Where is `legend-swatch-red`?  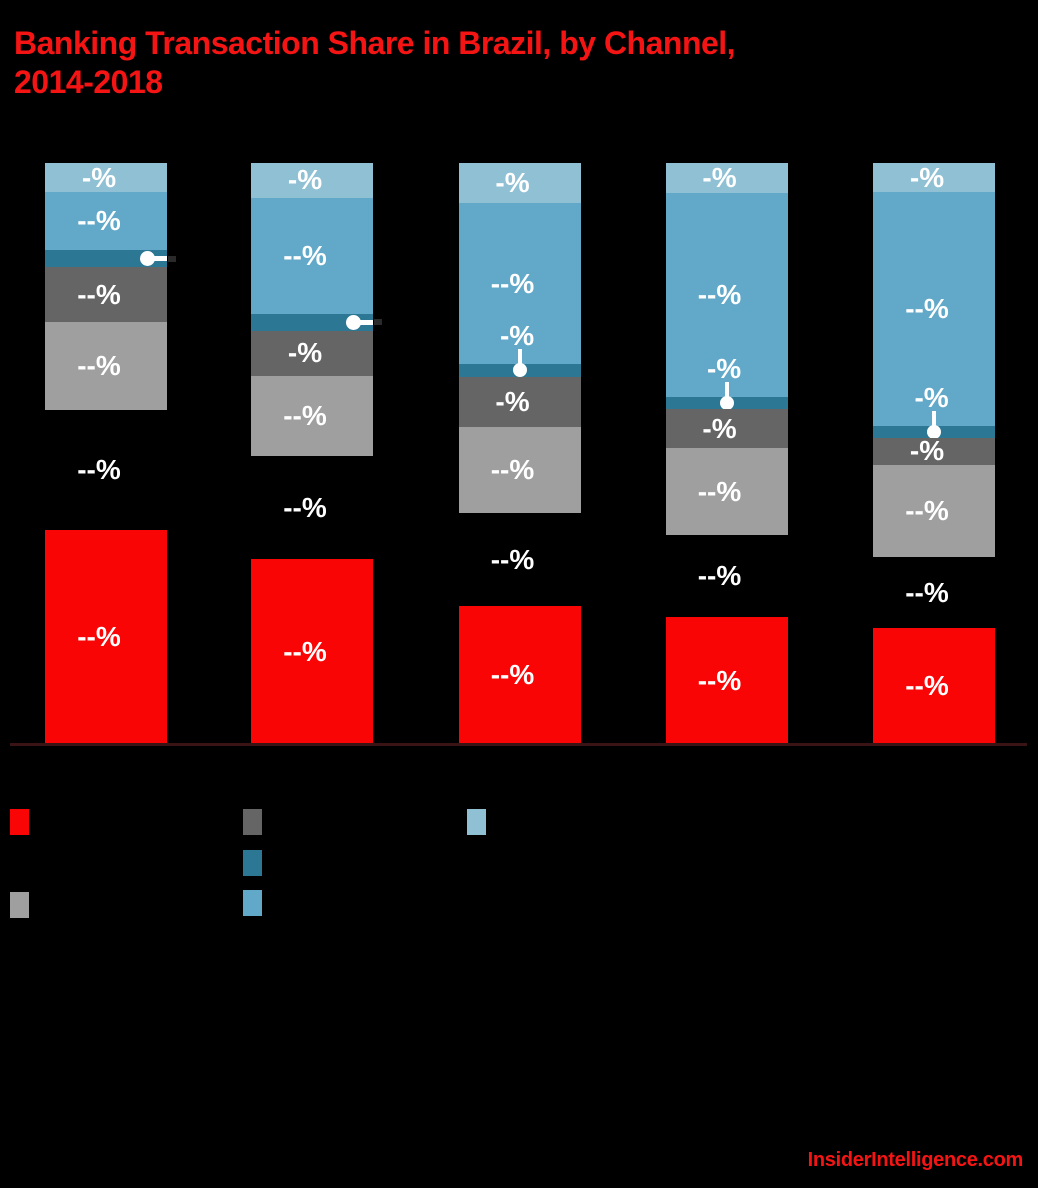 legend-swatch-red is located at coordinates (19, 822).